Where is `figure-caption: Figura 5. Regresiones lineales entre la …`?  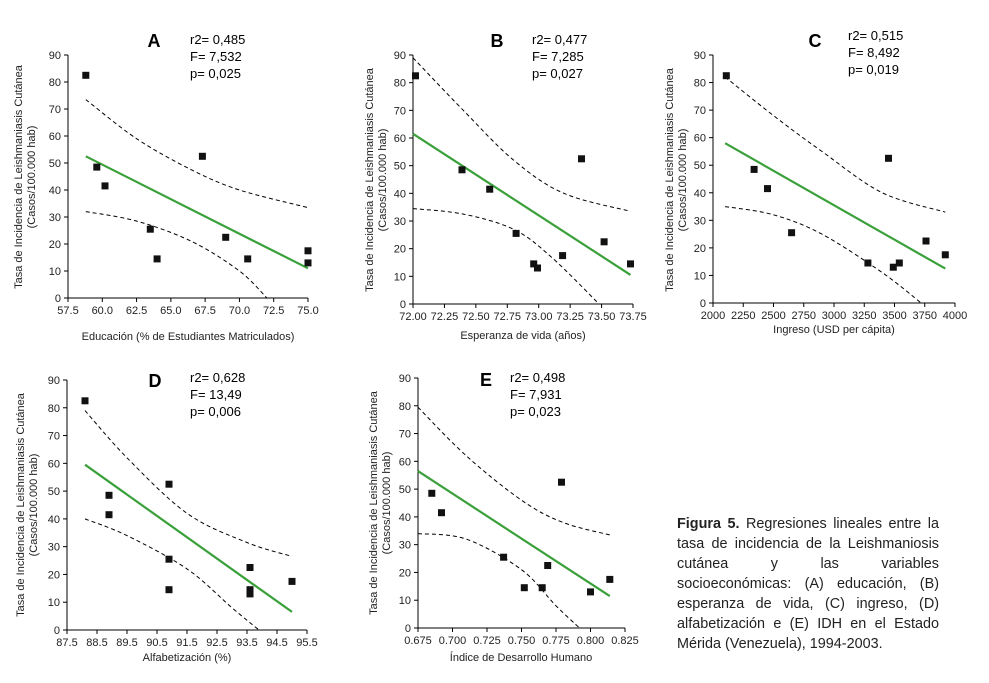
figure-caption: Figura 5. Regresiones lineales entre la … is located at coordinates (808, 584).